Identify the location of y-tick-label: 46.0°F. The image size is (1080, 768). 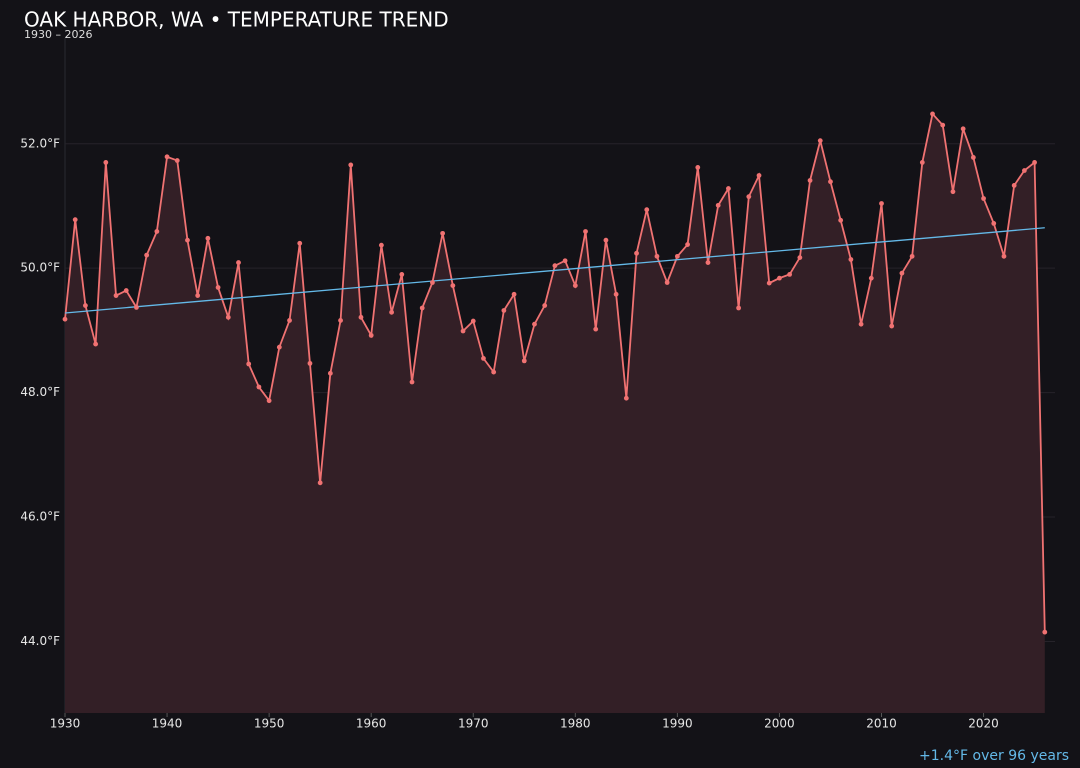
(40, 517).